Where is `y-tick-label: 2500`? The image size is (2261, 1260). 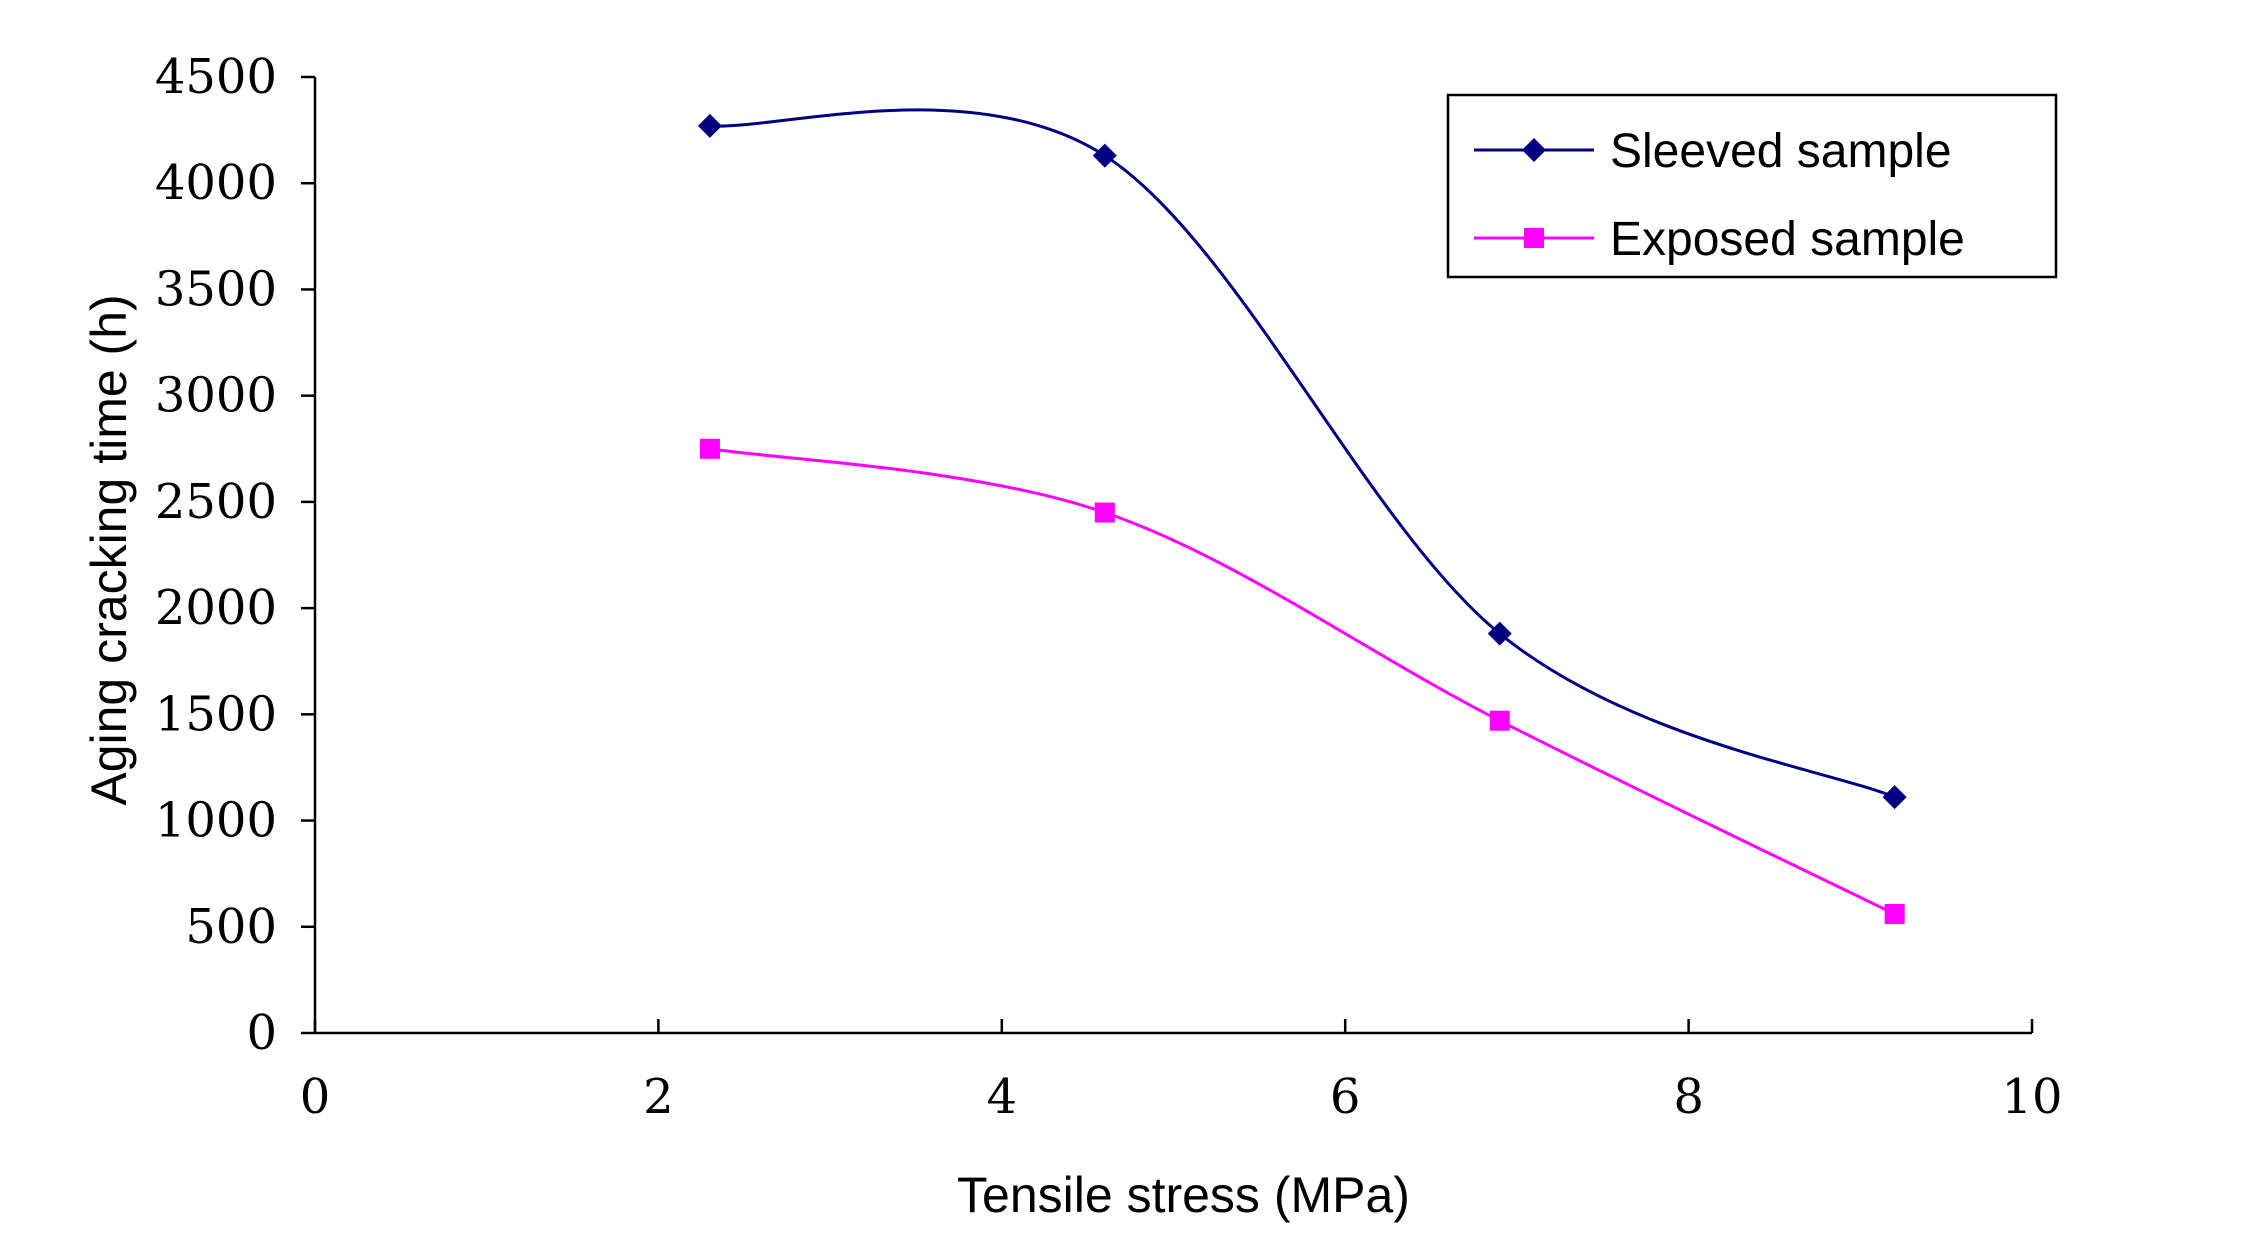
y-tick-label: 2500 is located at coordinates (216, 502).